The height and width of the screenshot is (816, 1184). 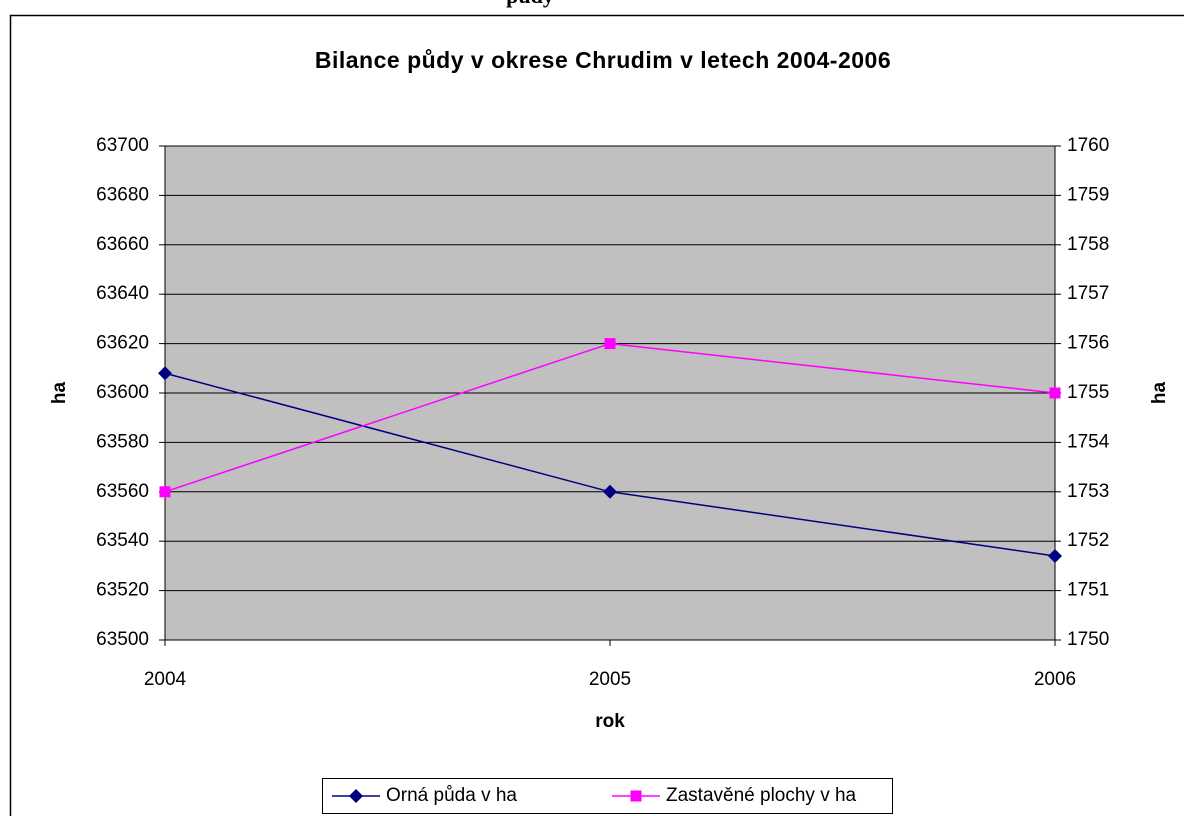 I want to click on y2-tick-label: 1759, so click(x=1088, y=194).